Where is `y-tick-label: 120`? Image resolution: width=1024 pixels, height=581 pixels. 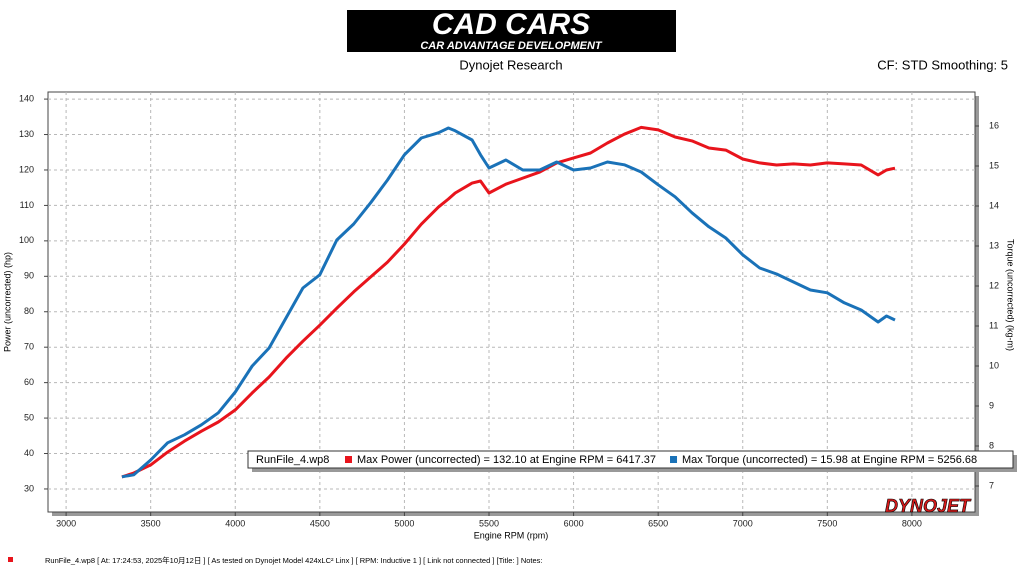
y-tick-label: 120 is located at coordinates (26, 169).